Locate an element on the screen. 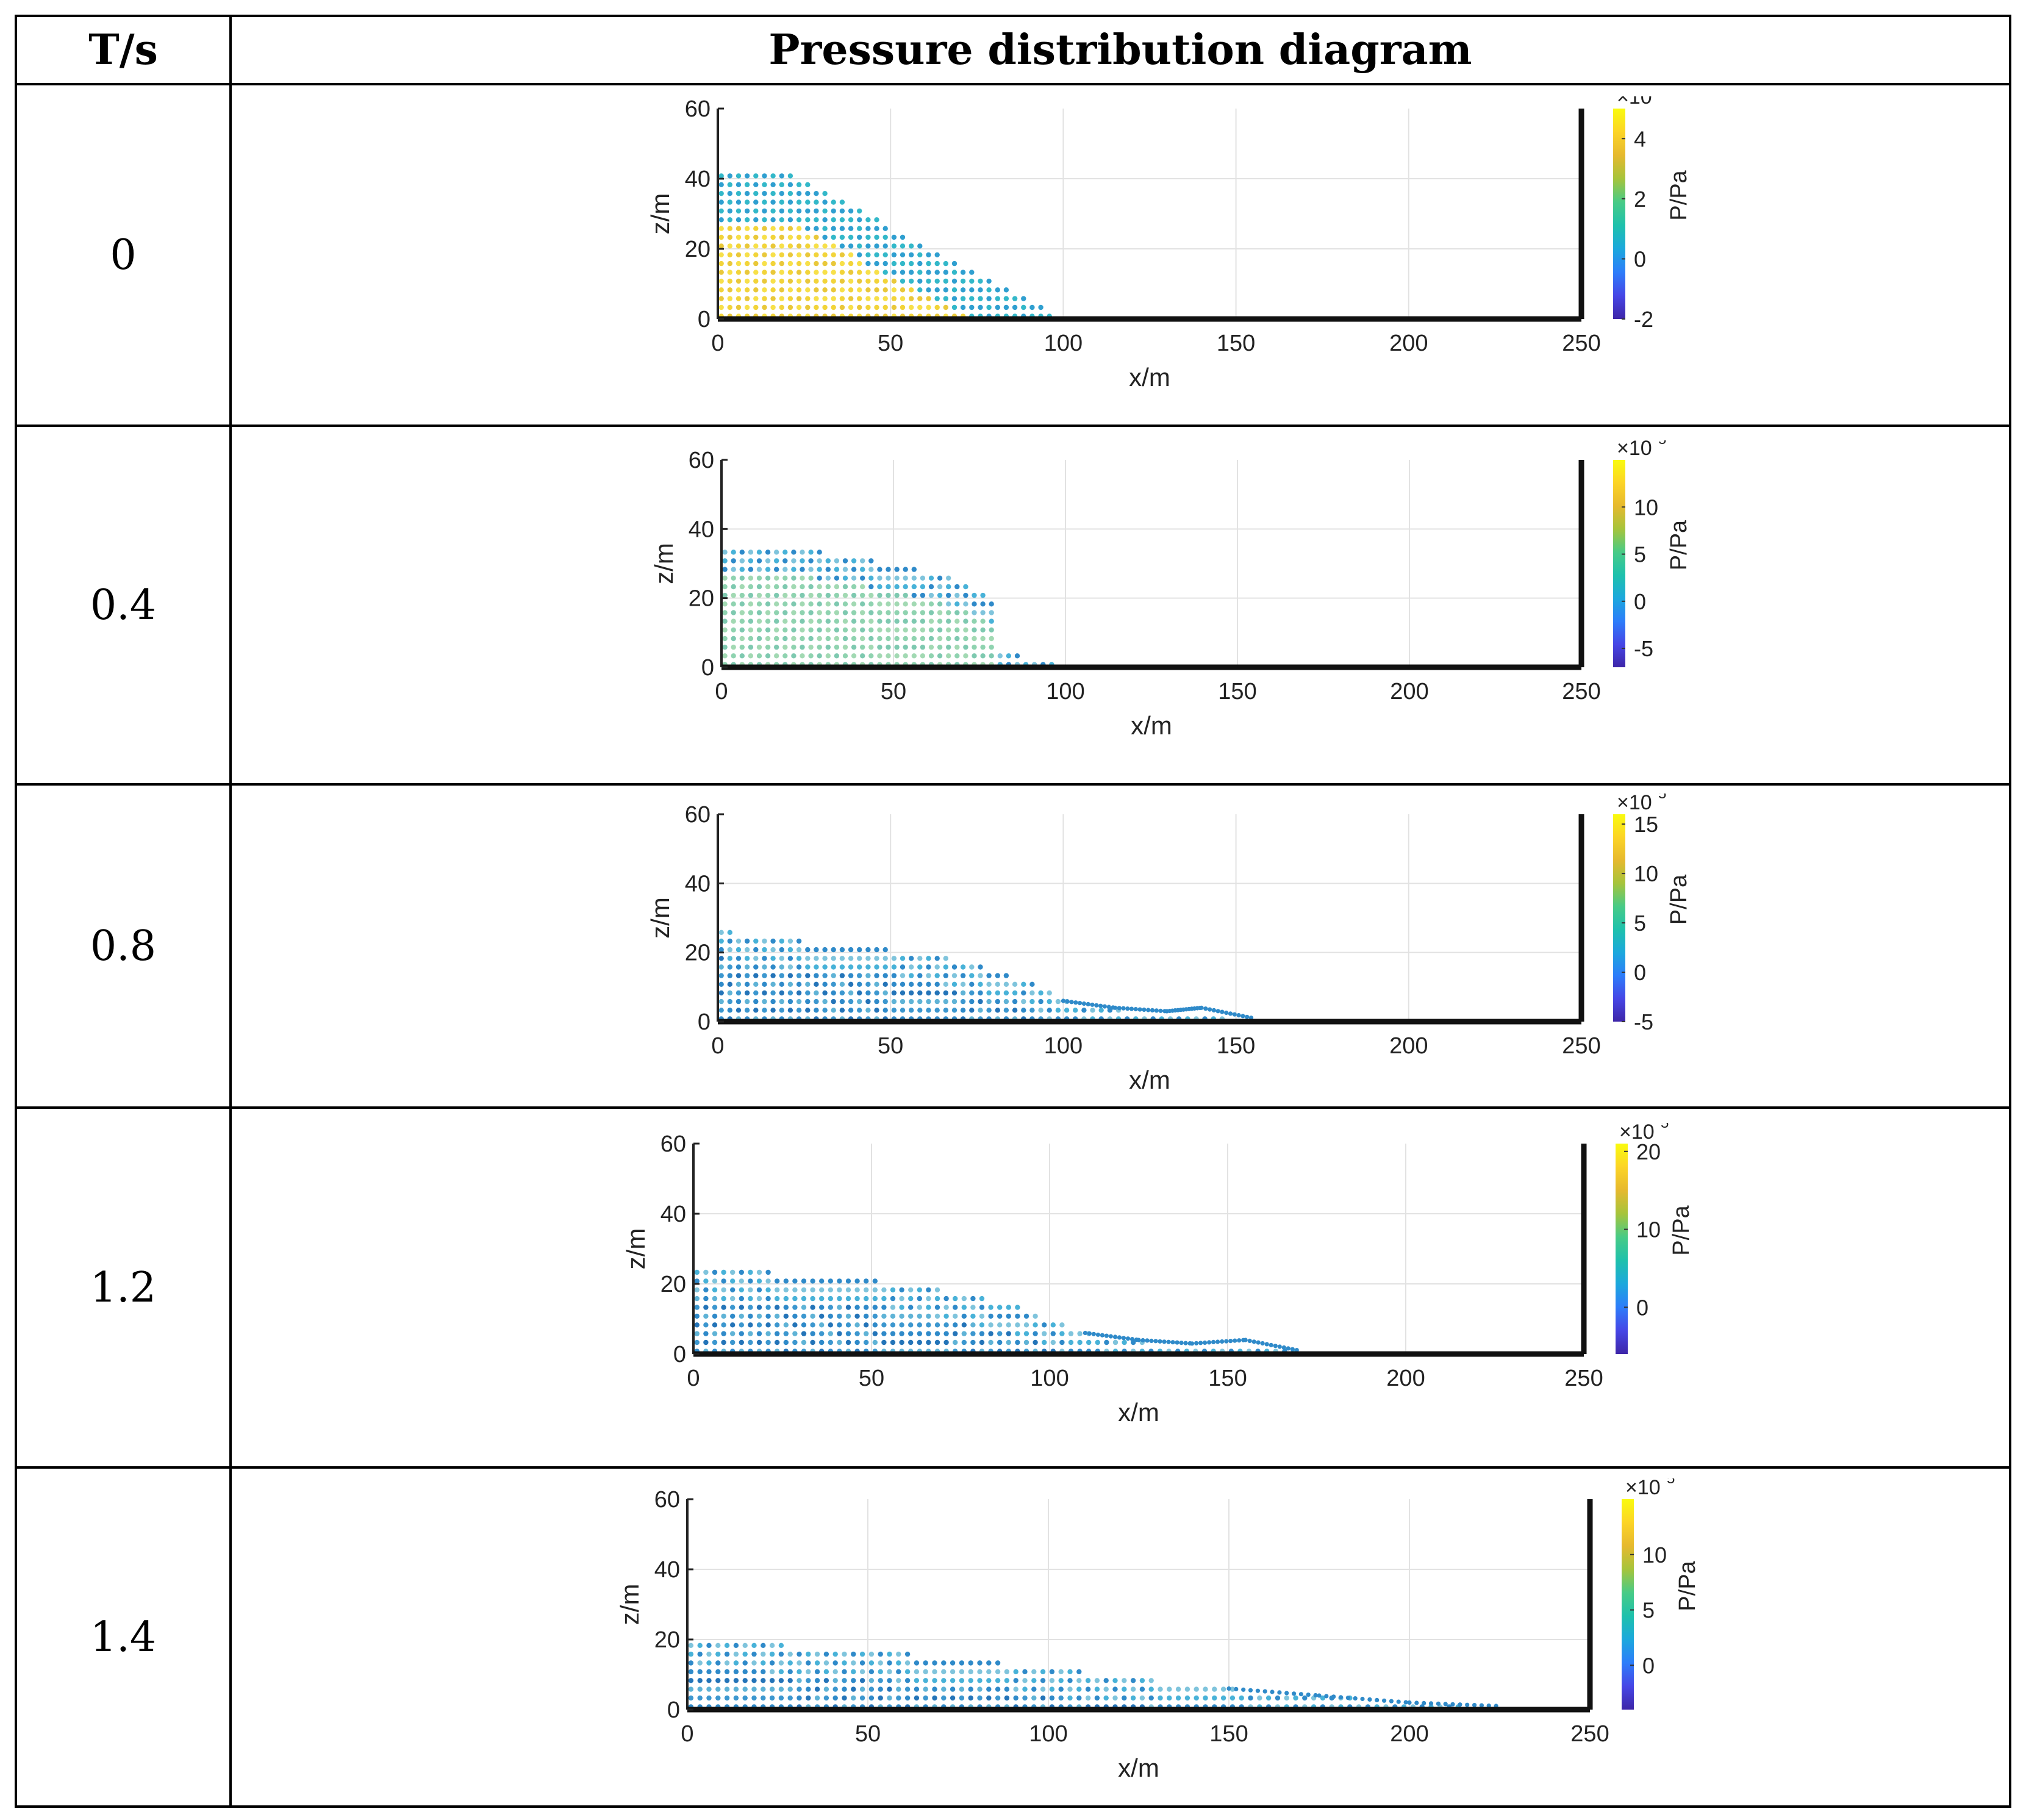 The image size is (2026, 1820). x-tick-label: 200 is located at coordinates (1409, 691).